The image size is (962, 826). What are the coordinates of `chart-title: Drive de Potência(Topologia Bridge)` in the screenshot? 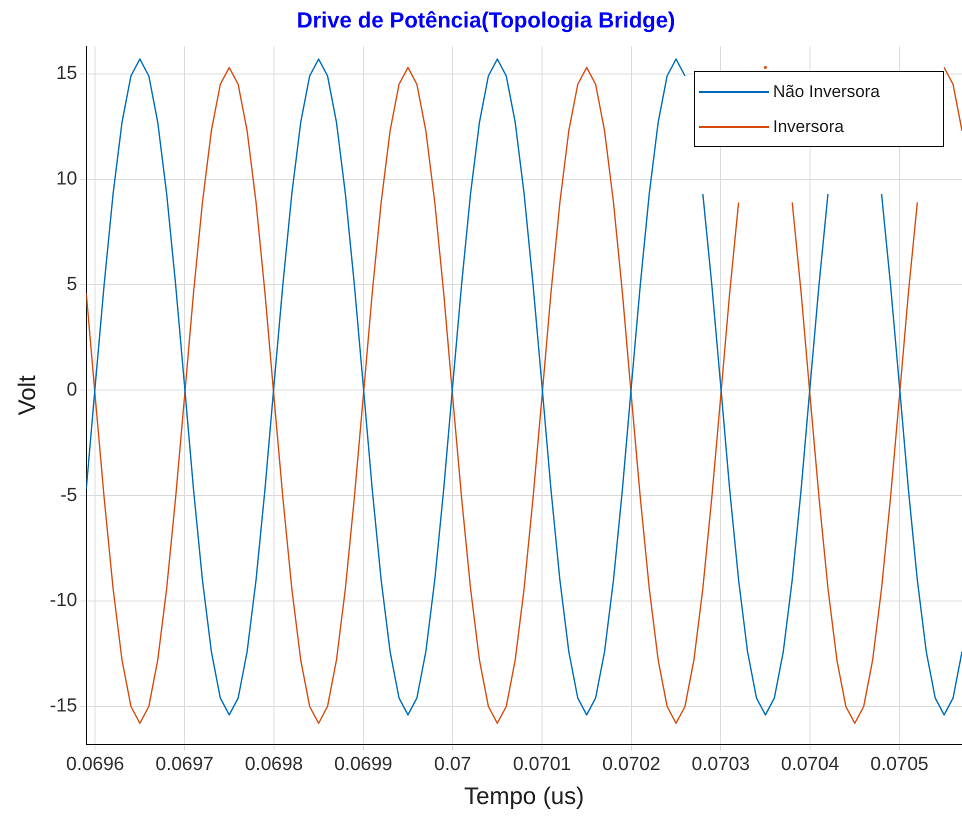 It's located at (486, 19).